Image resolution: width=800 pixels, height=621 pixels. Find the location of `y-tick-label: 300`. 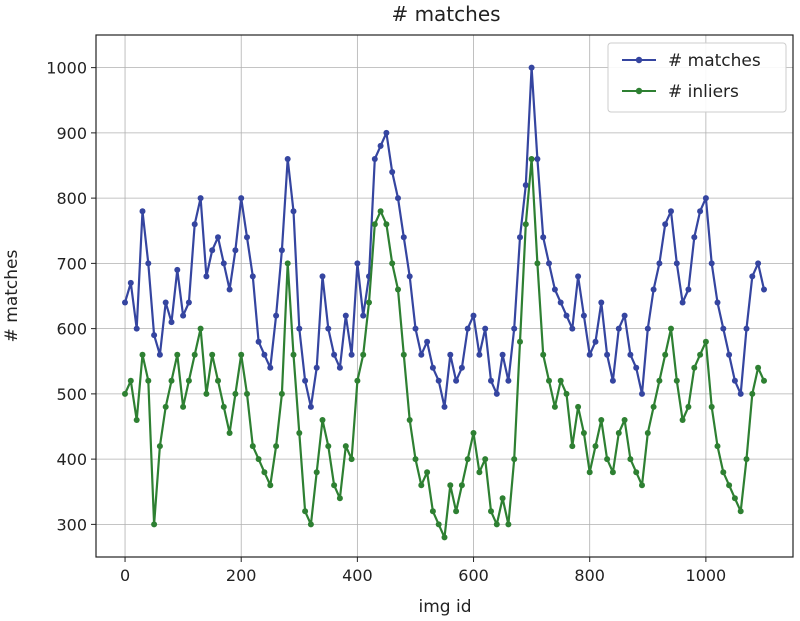

y-tick-label: 300 is located at coordinates (71, 524).